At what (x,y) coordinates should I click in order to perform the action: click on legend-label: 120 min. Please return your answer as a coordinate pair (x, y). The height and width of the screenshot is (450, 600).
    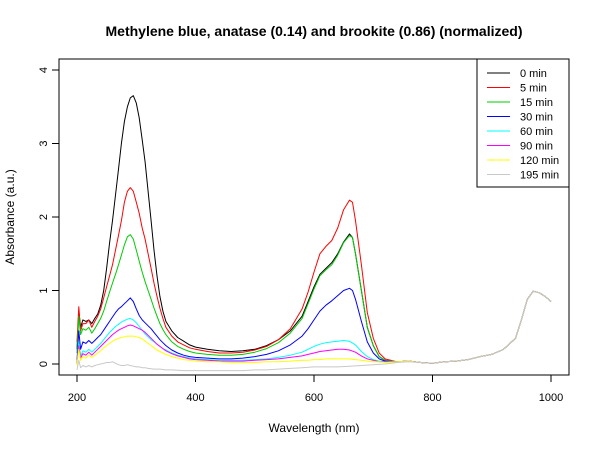
    Looking at the image, I should click on (539, 161).